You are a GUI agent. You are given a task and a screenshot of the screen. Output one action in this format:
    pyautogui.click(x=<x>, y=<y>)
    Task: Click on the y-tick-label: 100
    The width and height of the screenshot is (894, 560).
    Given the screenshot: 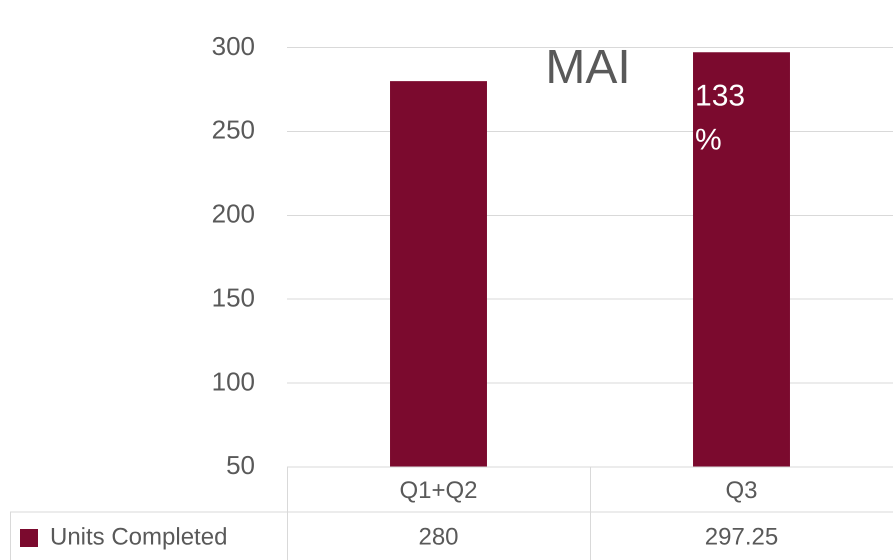 What is the action you would take?
    pyautogui.click(x=233, y=381)
    